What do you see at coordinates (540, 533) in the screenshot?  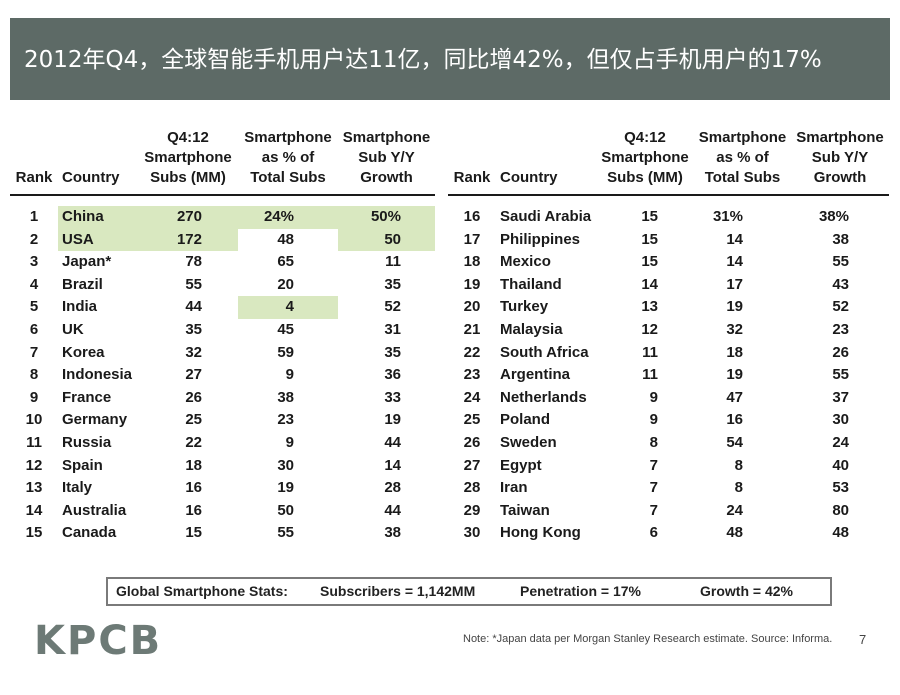 I see `cell-country: Hong Kong` at bounding box center [540, 533].